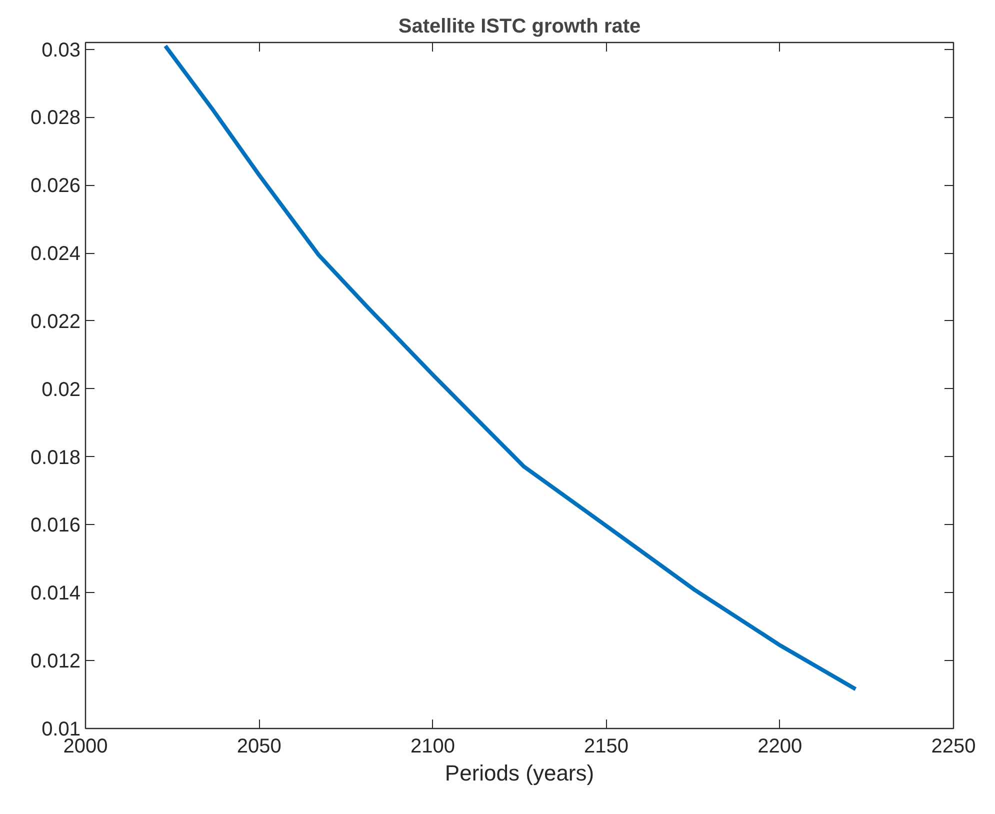 The image size is (995, 814). Describe the element at coordinates (55, 661) in the screenshot. I see `y-tick-label: 0.012` at that location.